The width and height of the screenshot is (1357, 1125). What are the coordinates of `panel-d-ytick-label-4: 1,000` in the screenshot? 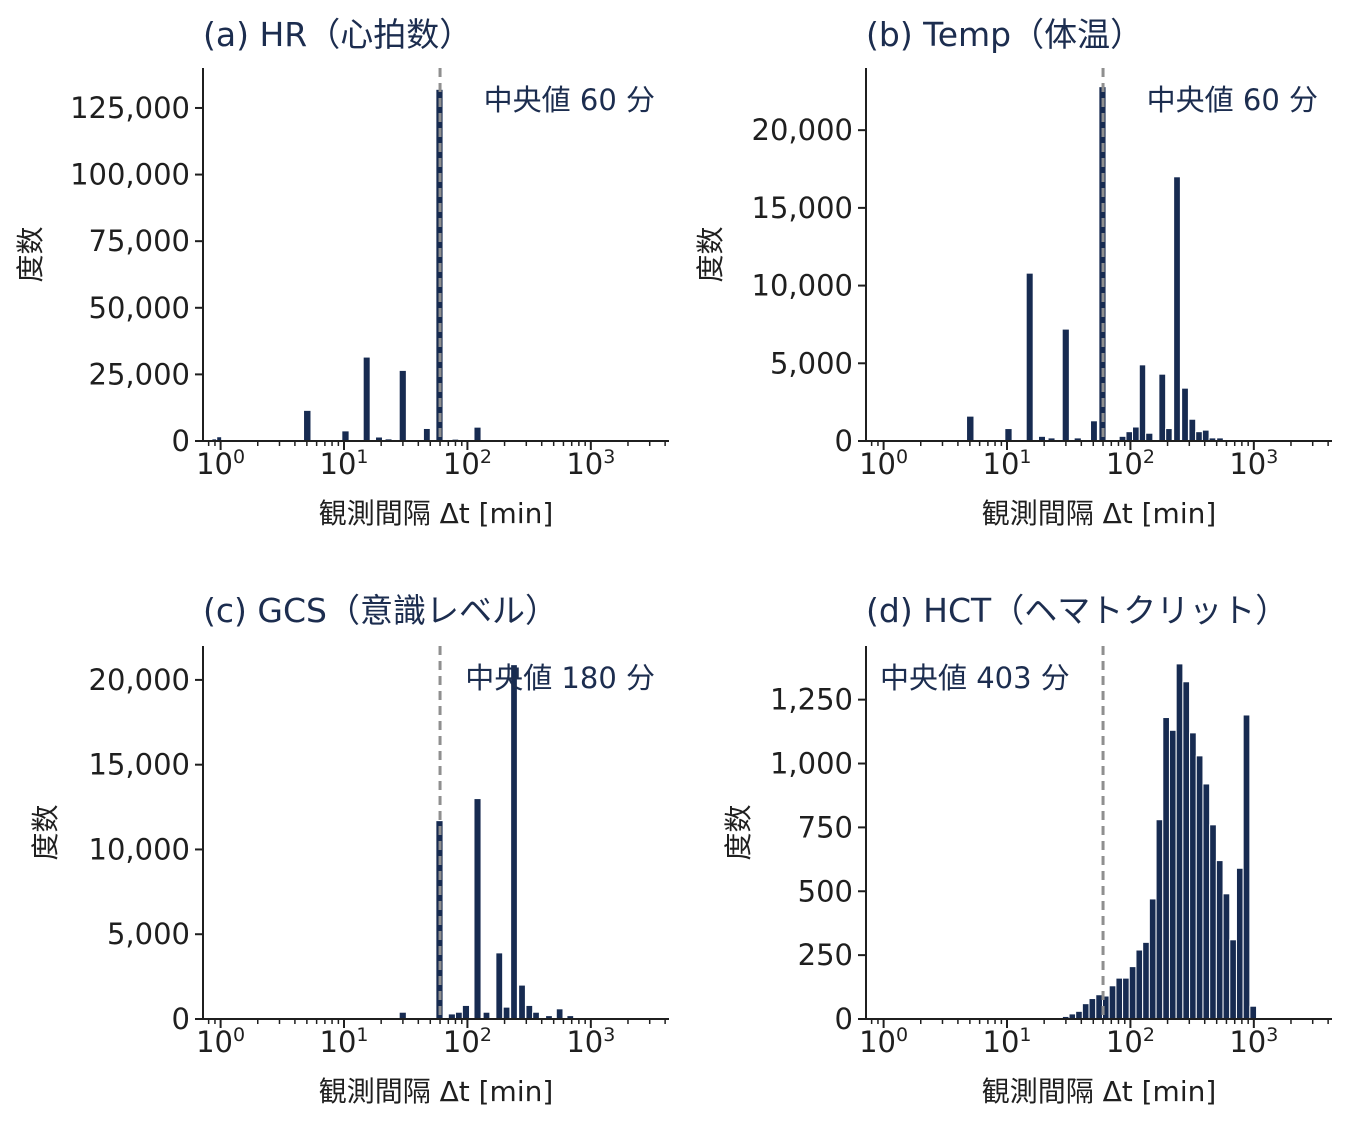 It's located at (811, 764).